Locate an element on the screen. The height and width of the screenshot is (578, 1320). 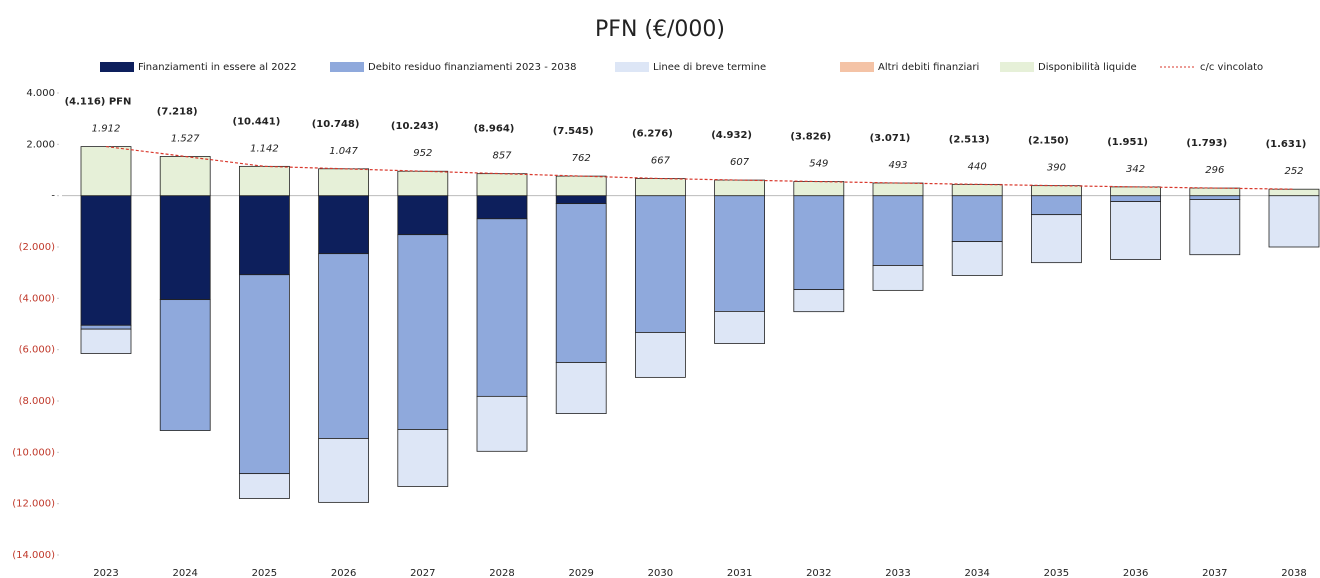
data-label: 1.527 is located at coordinates (185, 138).